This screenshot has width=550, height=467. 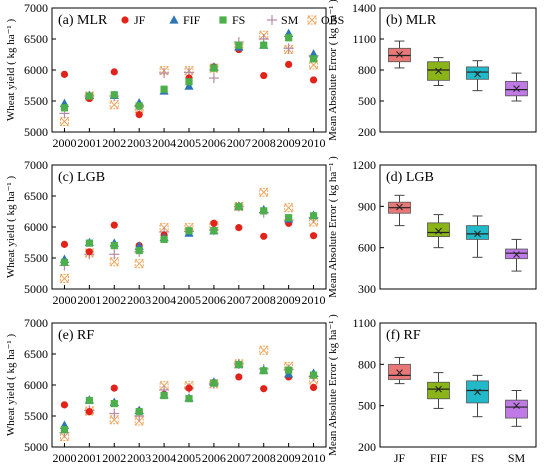 I want to click on scatter-0-legend-jf-marker, so click(x=125, y=20).